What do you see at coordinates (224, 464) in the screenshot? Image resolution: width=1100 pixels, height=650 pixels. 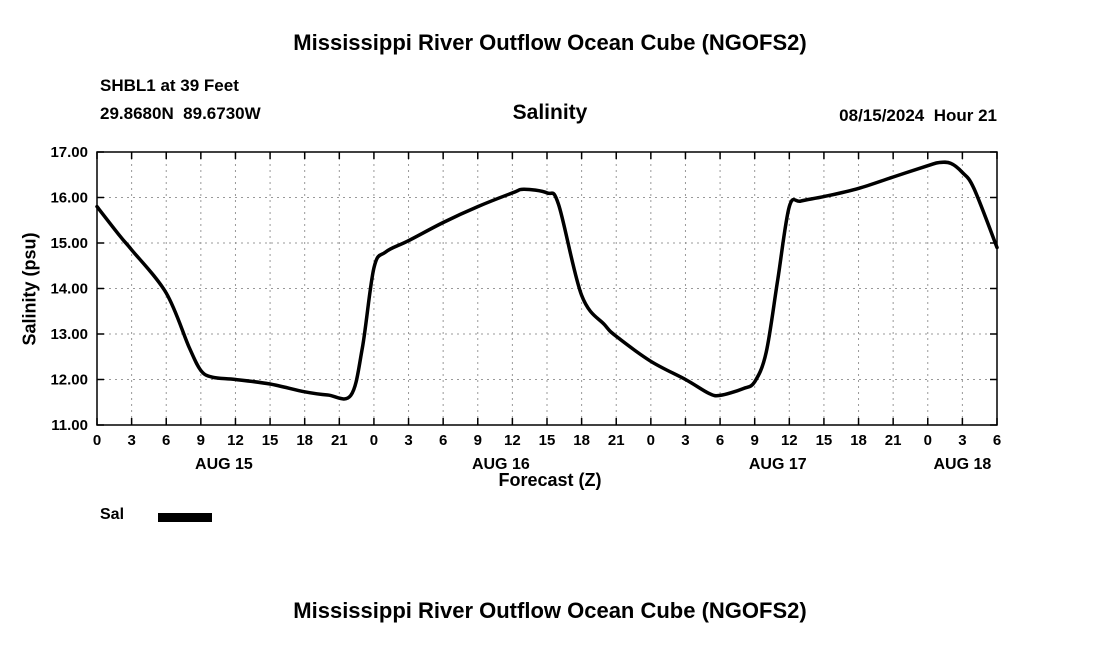 I see `svg-text: AUG 15` at bounding box center [224, 464].